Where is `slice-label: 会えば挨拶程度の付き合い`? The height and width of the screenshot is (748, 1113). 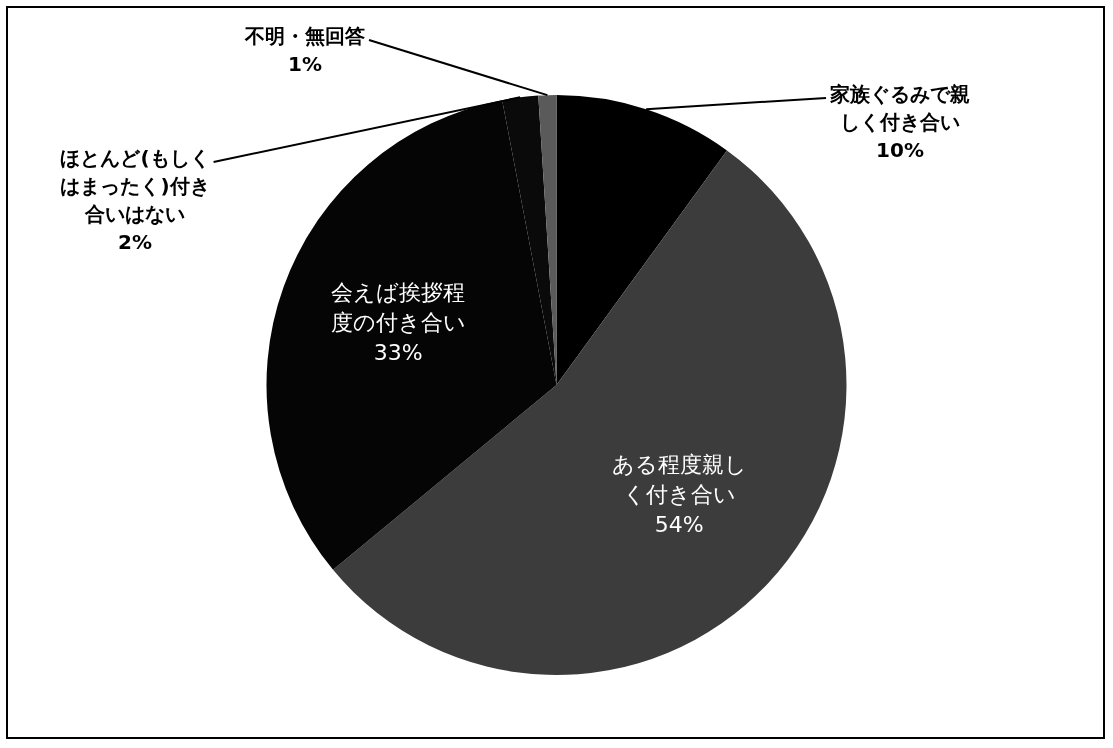
slice-label: 会えば挨拶程度の付き合い is located at coordinates (398, 307).